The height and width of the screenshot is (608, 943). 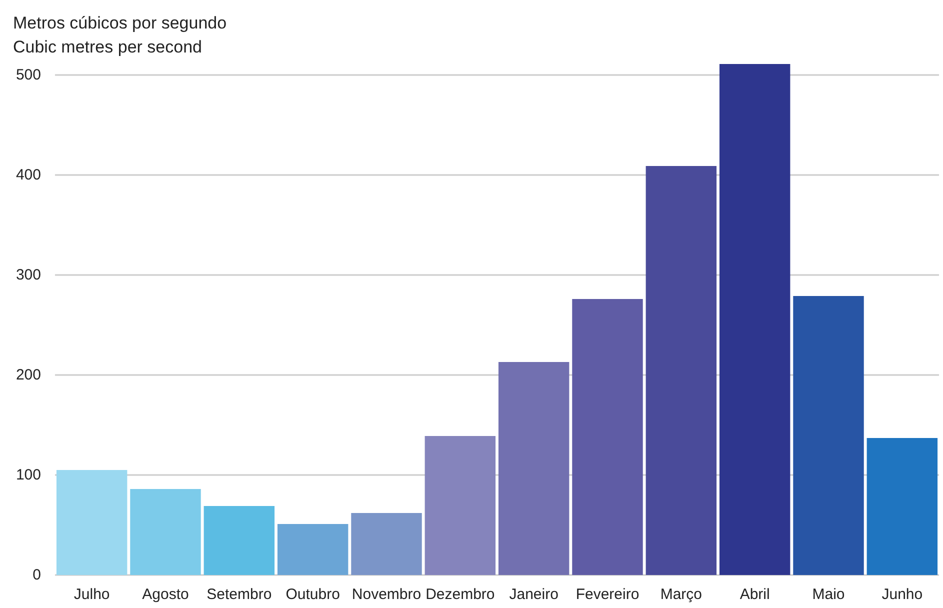 I want to click on x-tick-label: Janeiro, so click(x=533, y=594).